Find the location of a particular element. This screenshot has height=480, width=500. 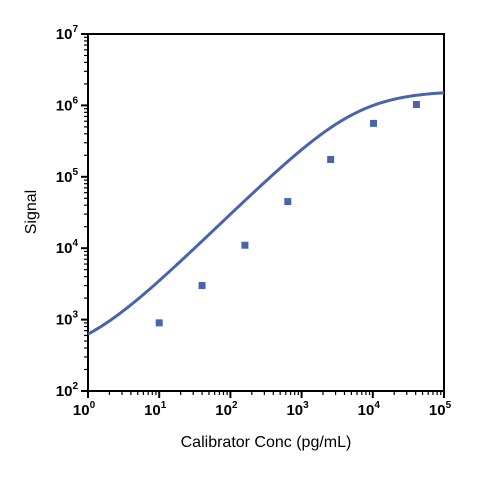

x-tick-label: 10⁵ is located at coordinates (440, 409).